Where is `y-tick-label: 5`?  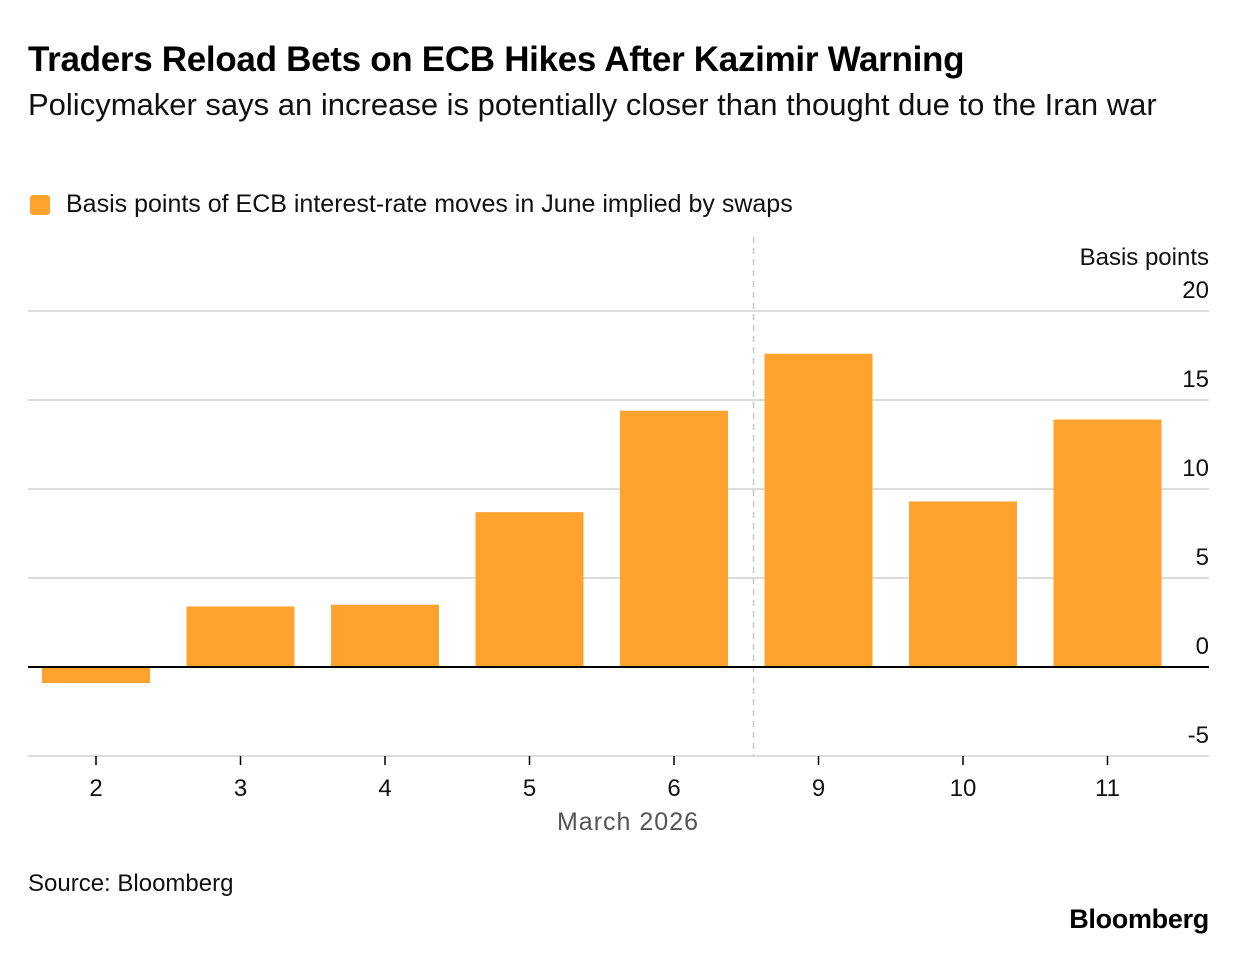 y-tick-label: 5 is located at coordinates (1202, 557).